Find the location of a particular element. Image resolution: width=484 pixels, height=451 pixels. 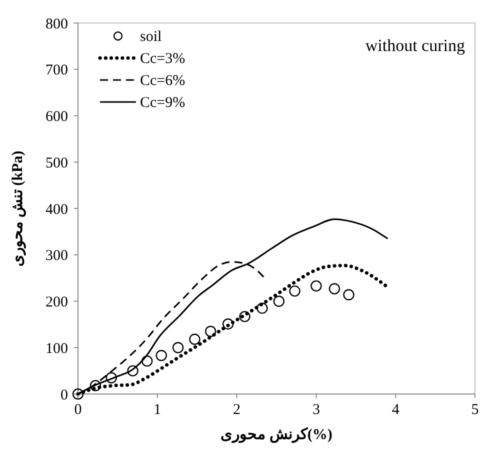

legend-label: Cc=9% is located at coordinates (163, 103).